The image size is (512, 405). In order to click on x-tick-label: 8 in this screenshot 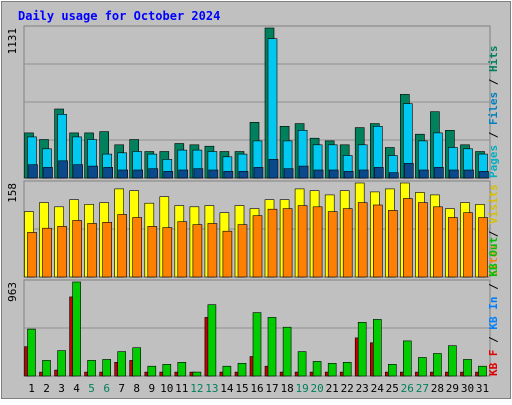, I will do `click(136, 388)`.